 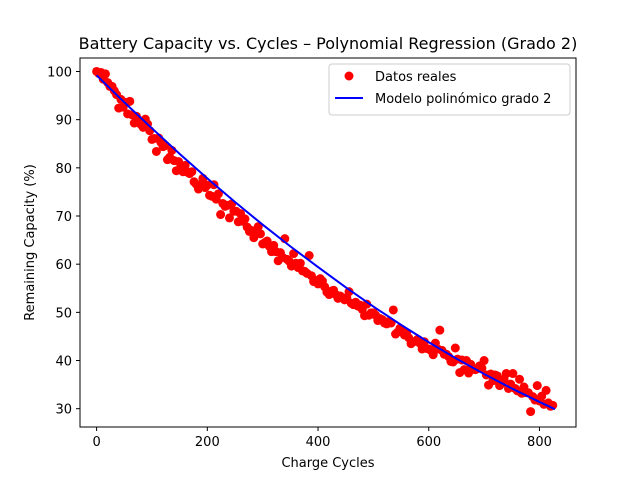 I want to click on legend-label-modelo: Modelo polinómico grado 2, so click(x=463, y=99).